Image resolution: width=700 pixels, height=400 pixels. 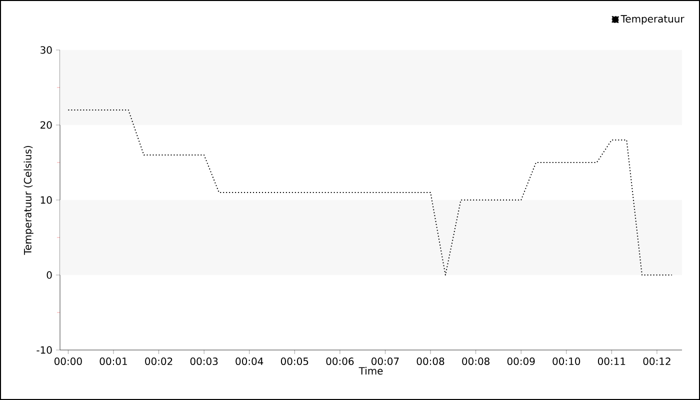 What do you see at coordinates (44, 350) in the screenshot?
I see `y-tick-label: -10` at bounding box center [44, 350].